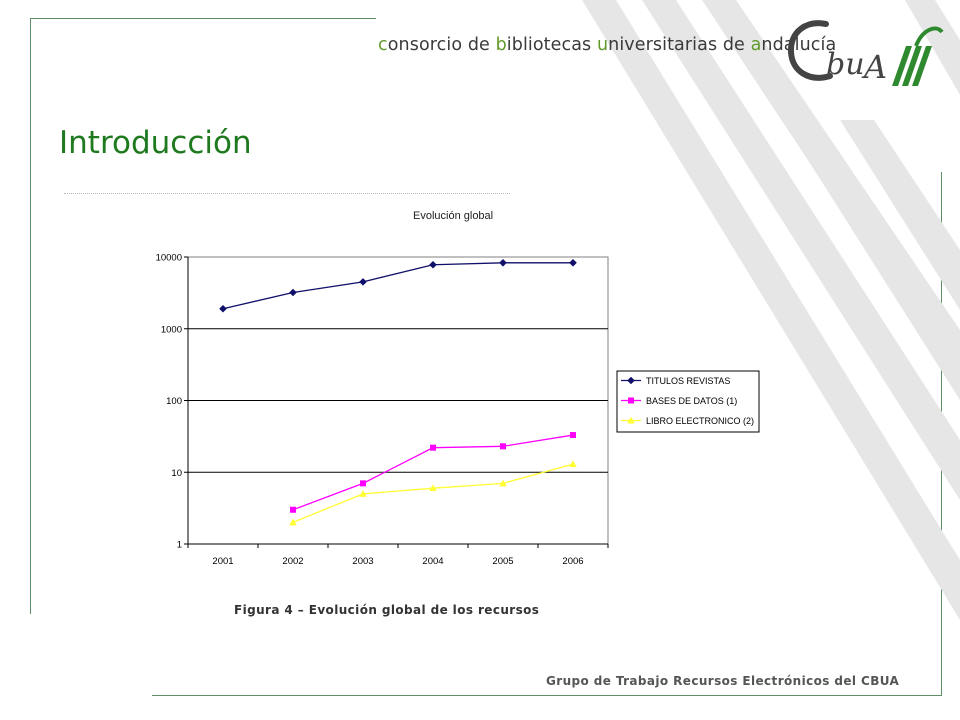 The width and height of the screenshot is (960, 720). What do you see at coordinates (362, 561) in the screenshot?
I see `x-tick-label: 2003` at bounding box center [362, 561].